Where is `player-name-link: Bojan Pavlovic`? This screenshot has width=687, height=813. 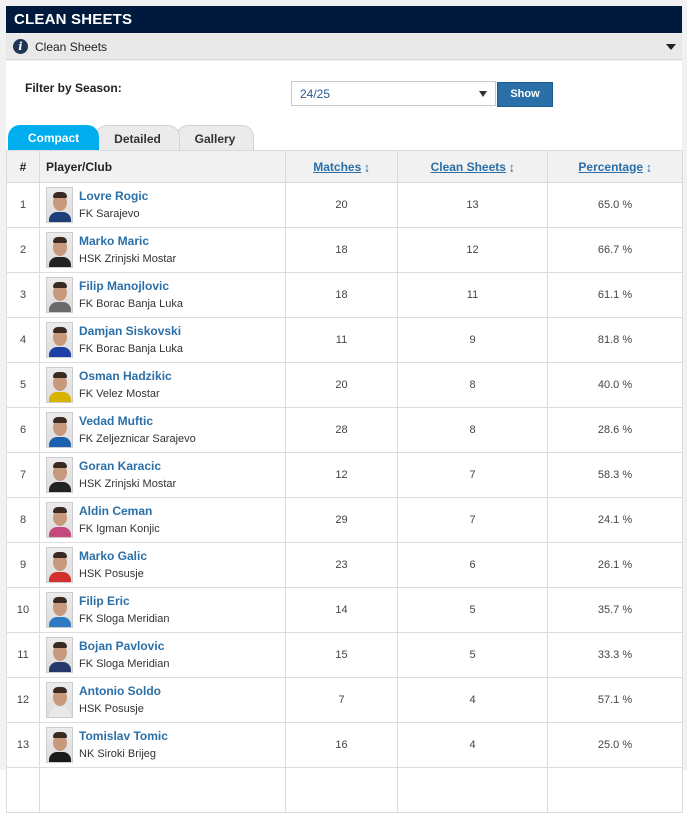
player-name-link: Bojan Pavlovic is located at coordinates (122, 646).